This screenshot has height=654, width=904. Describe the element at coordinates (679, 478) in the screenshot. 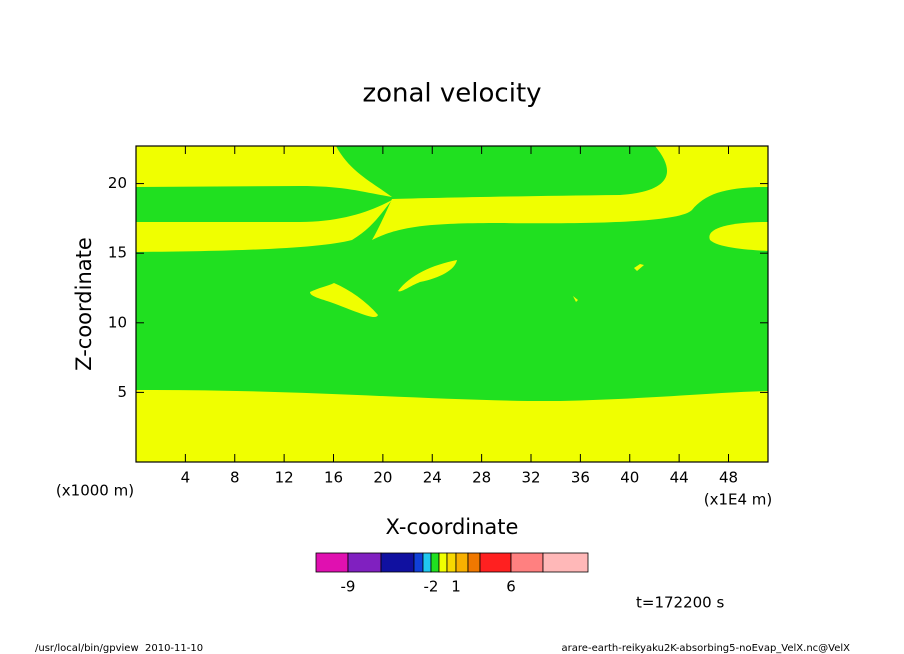

I see `x-tick-label: 44` at that location.